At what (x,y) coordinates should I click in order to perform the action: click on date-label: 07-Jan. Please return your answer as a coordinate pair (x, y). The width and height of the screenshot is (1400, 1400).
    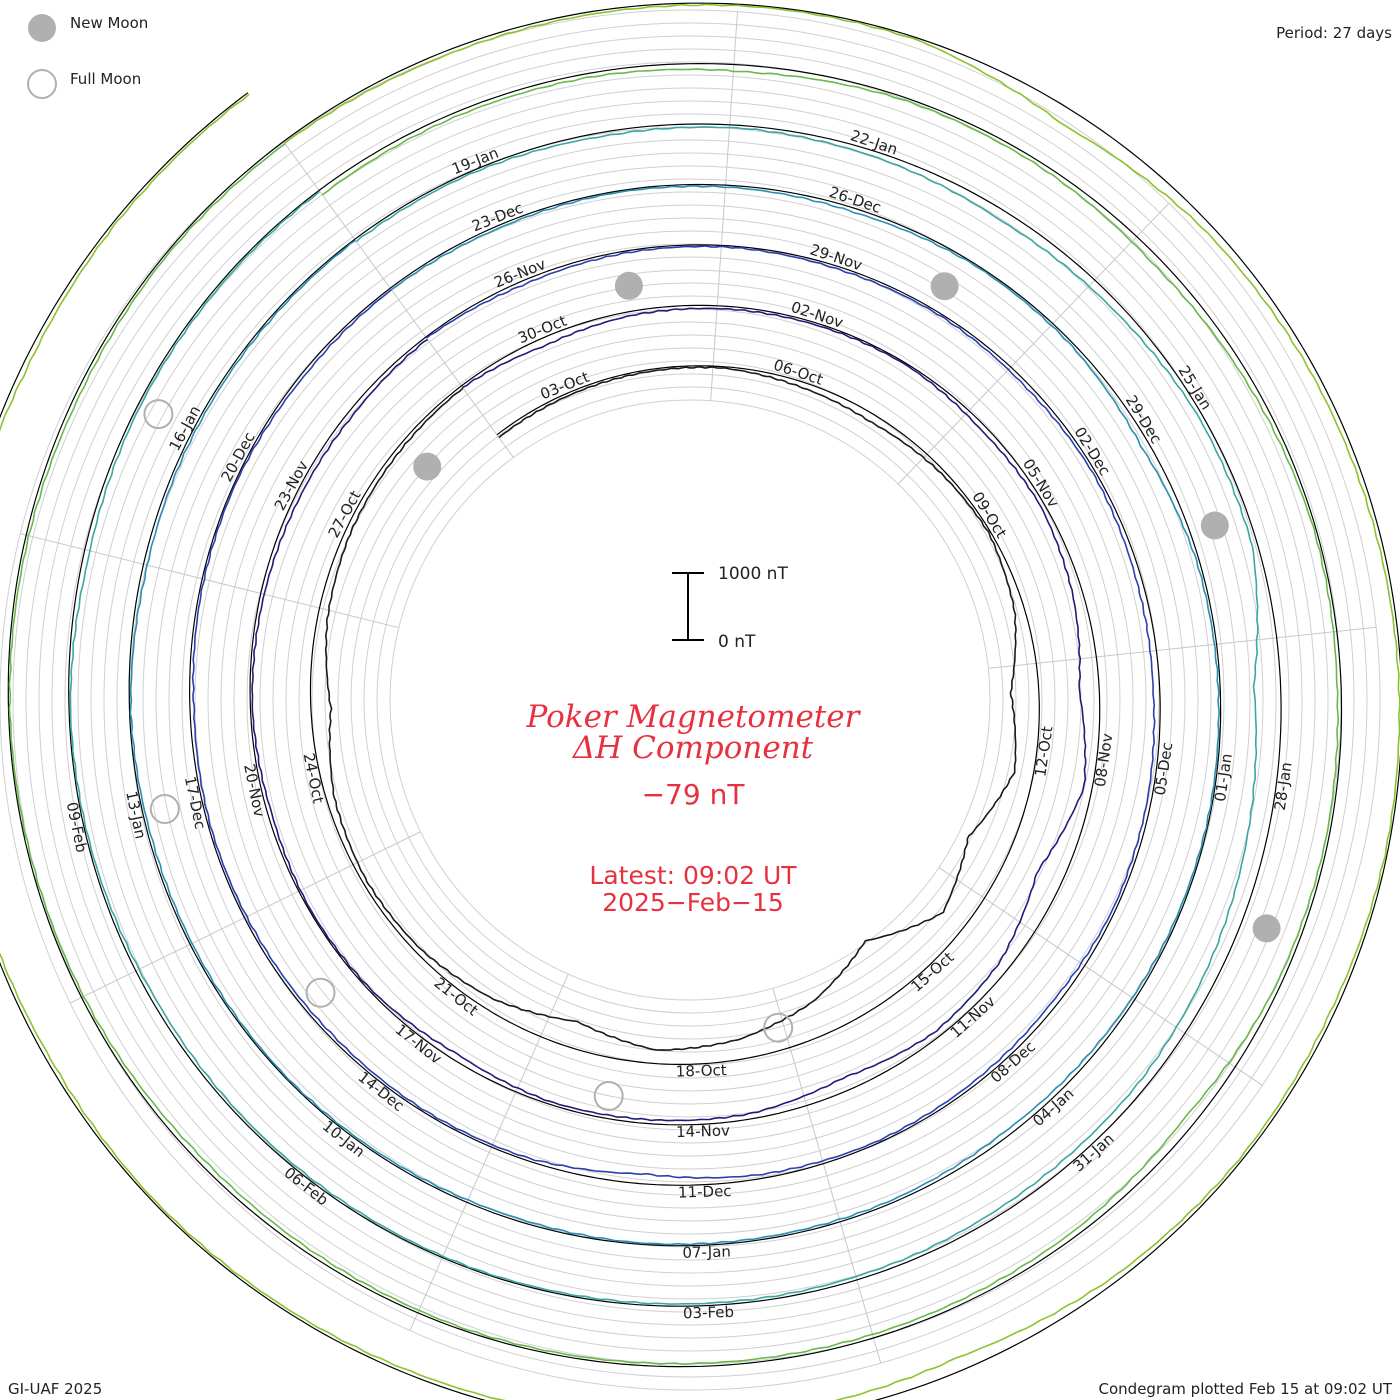
    Looking at the image, I should click on (706, 1251).